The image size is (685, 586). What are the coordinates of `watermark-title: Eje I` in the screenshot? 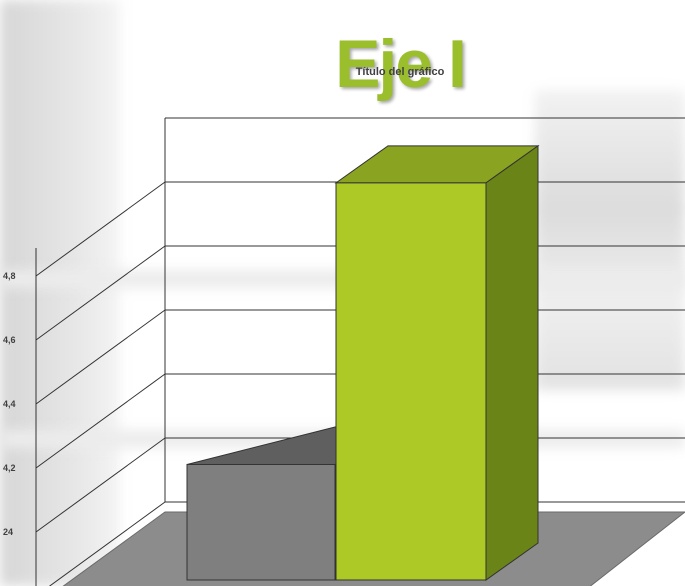 It's located at (401, 64).